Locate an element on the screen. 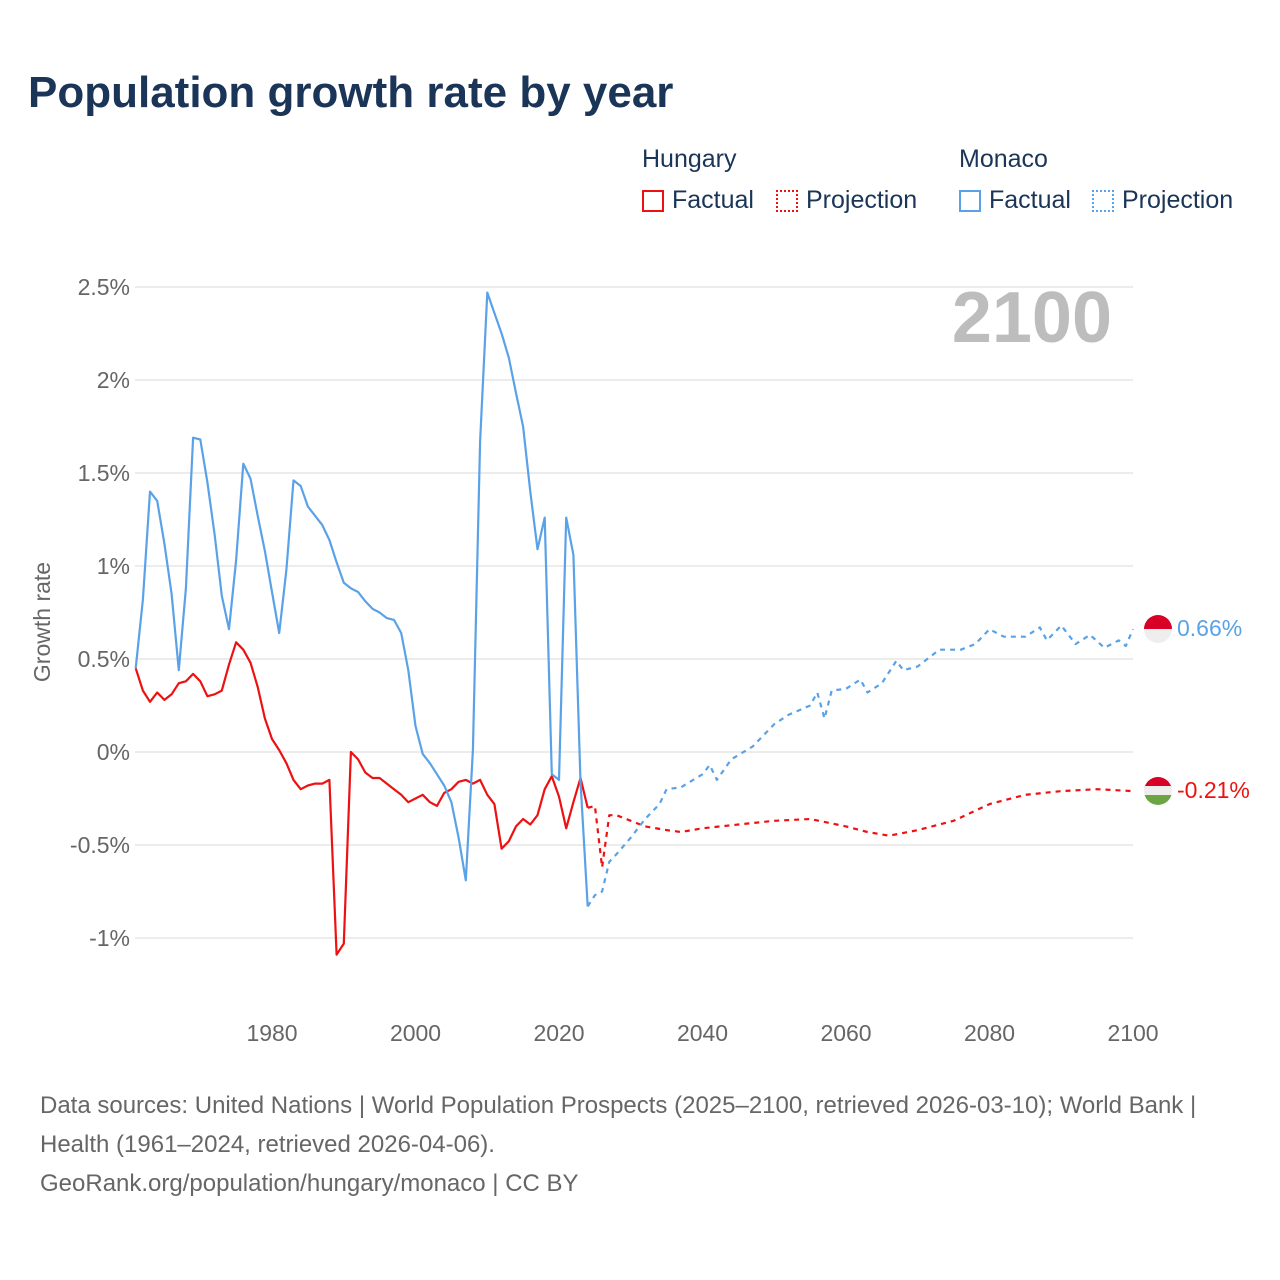  x-tick-label: 2080 is located at coordinates (989, 1033).